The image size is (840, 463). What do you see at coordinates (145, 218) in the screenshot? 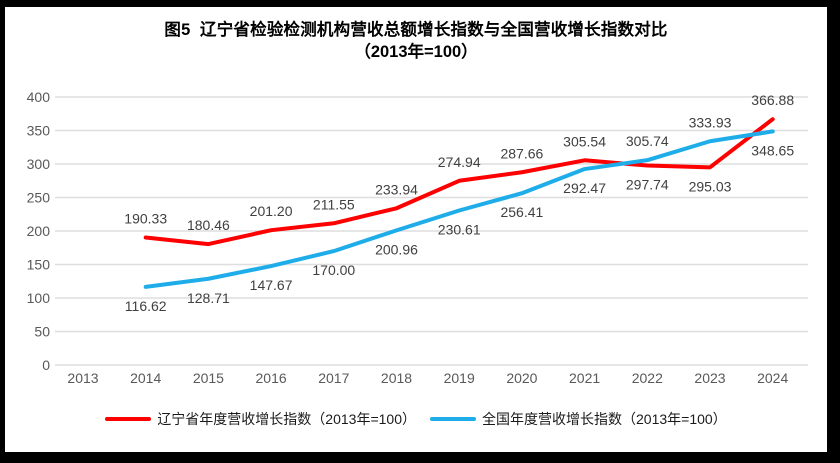
I see `data-point-label: 190.33` at bounding box center [145, 218].